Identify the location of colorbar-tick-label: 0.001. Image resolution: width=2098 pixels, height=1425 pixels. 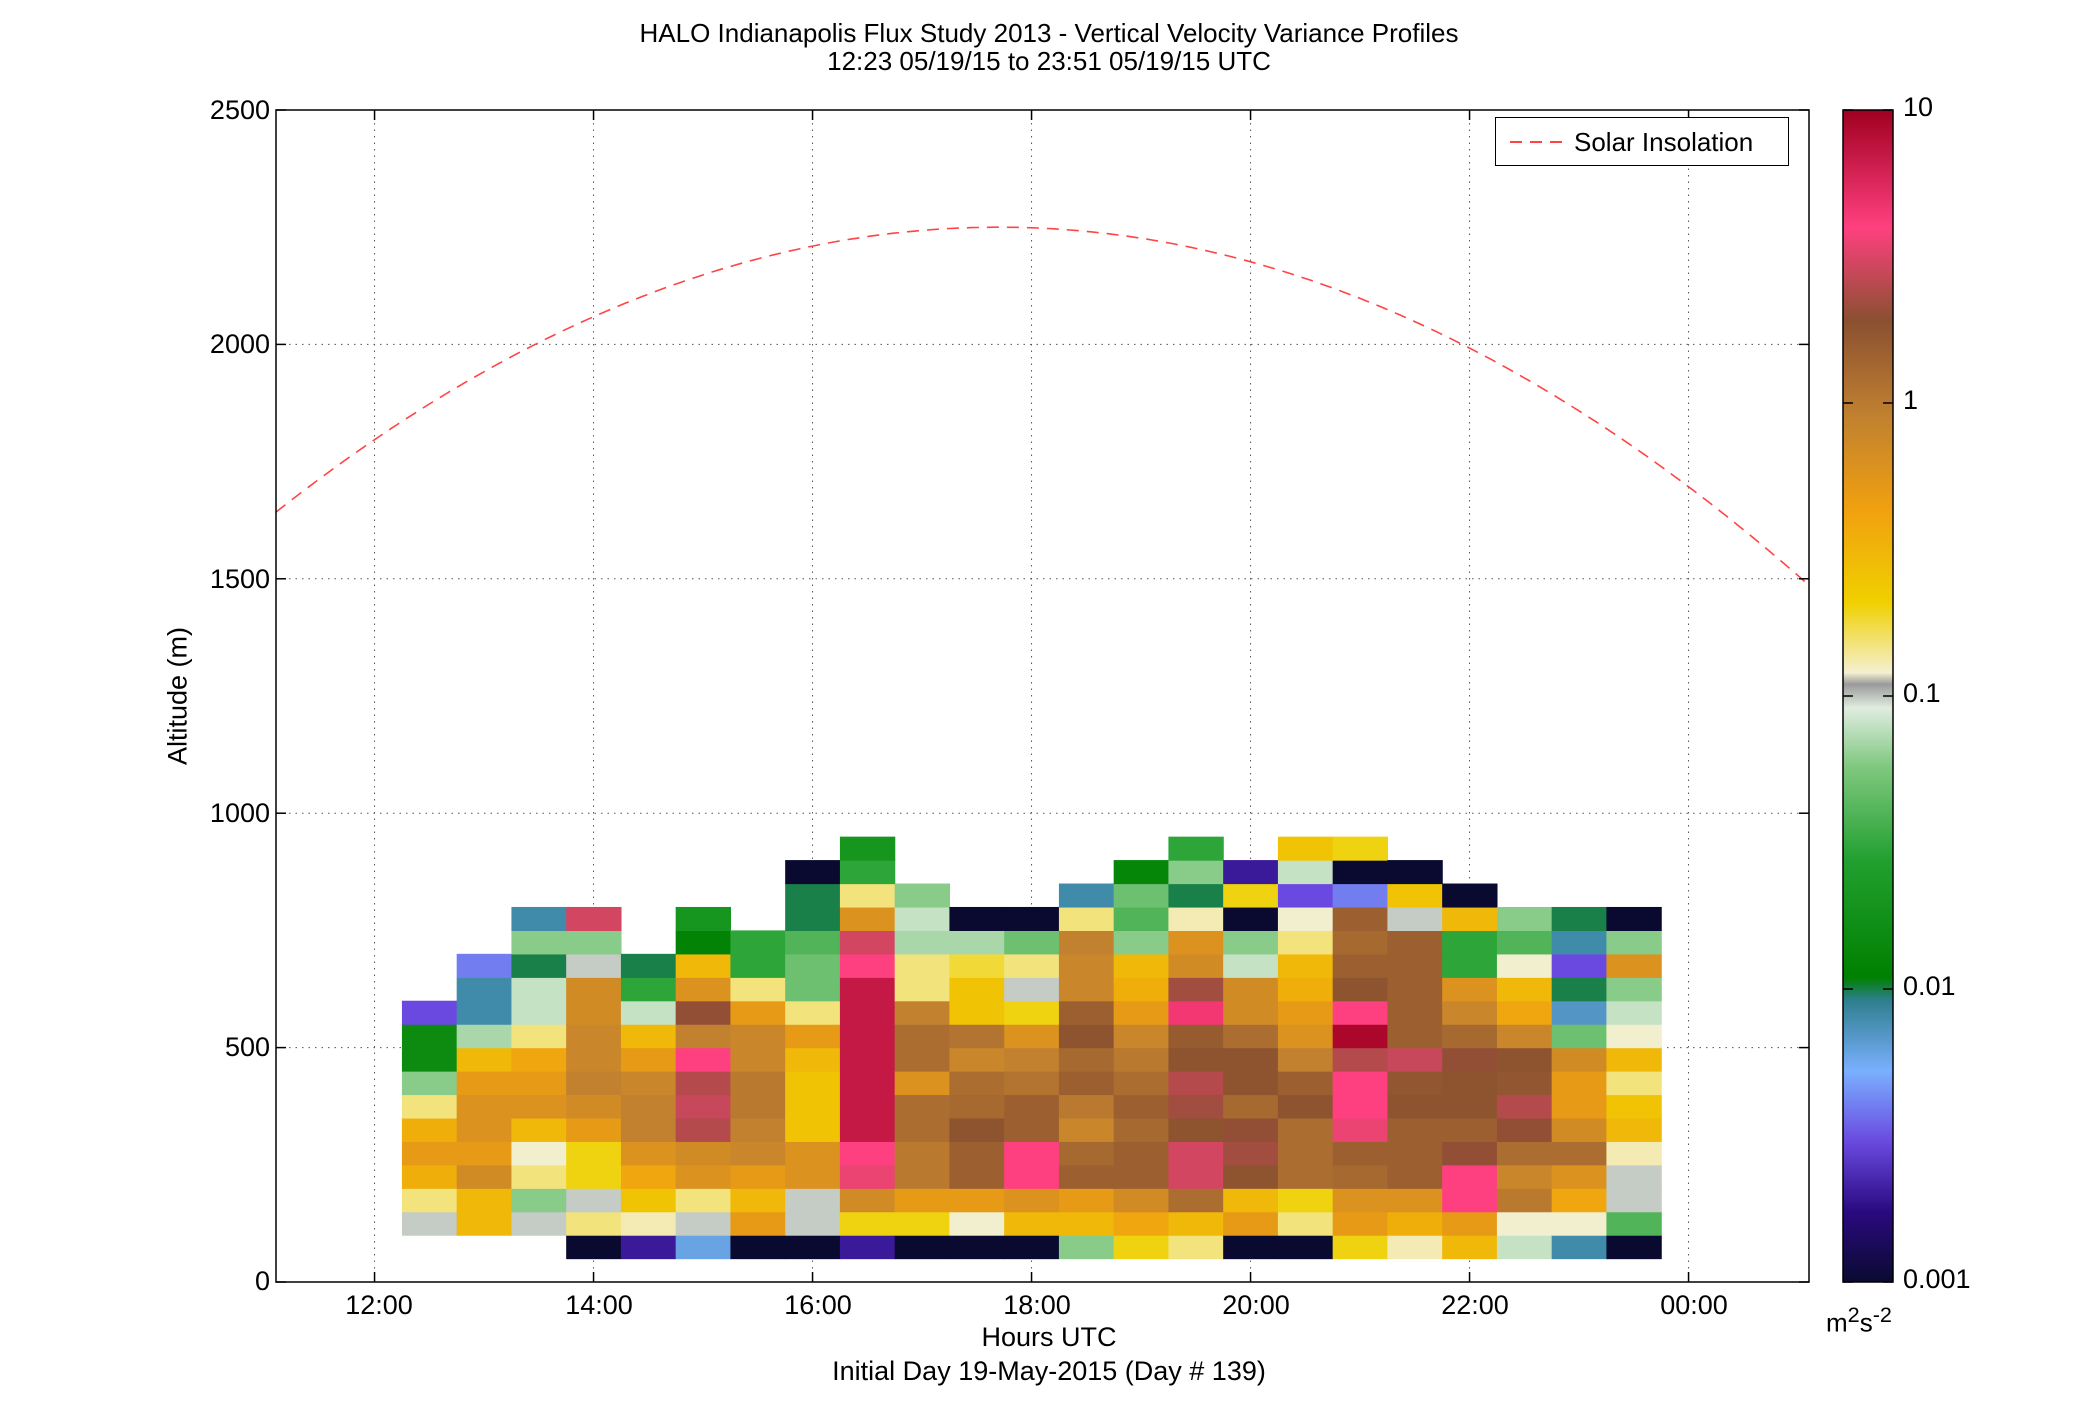
(1937, 1279).